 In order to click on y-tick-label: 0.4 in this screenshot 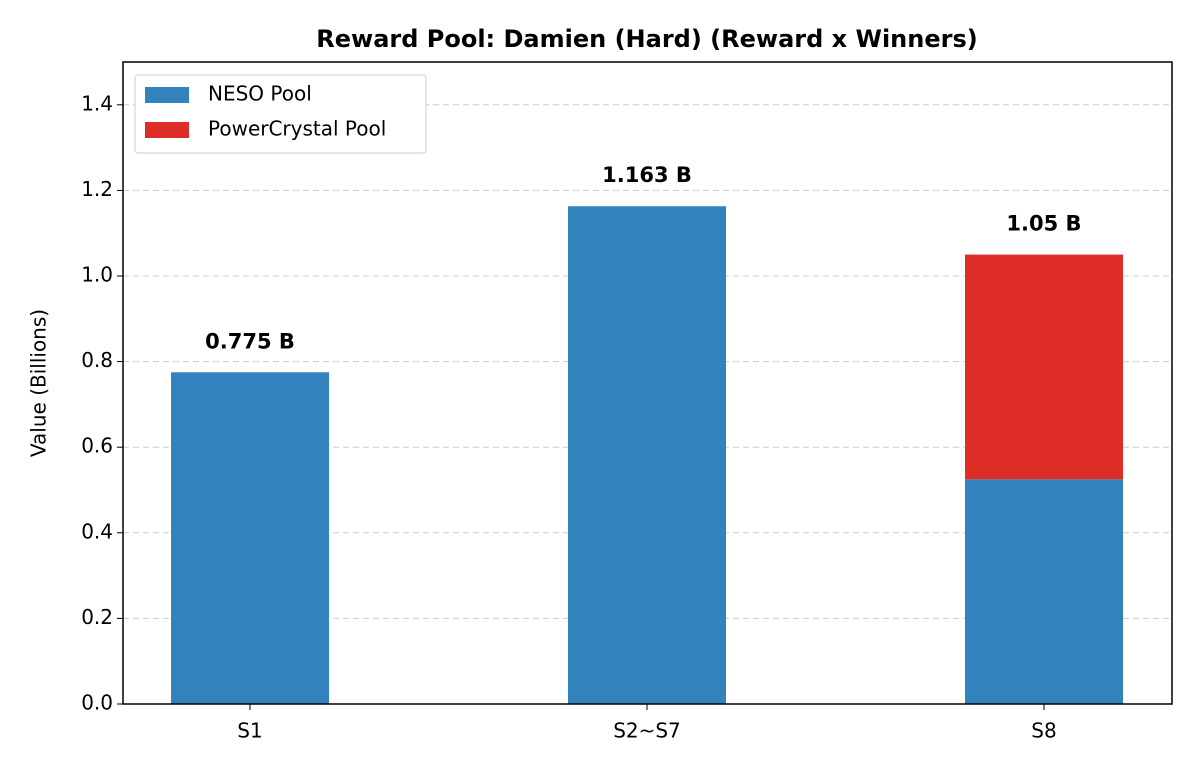, I will do `click(97, 531)`.